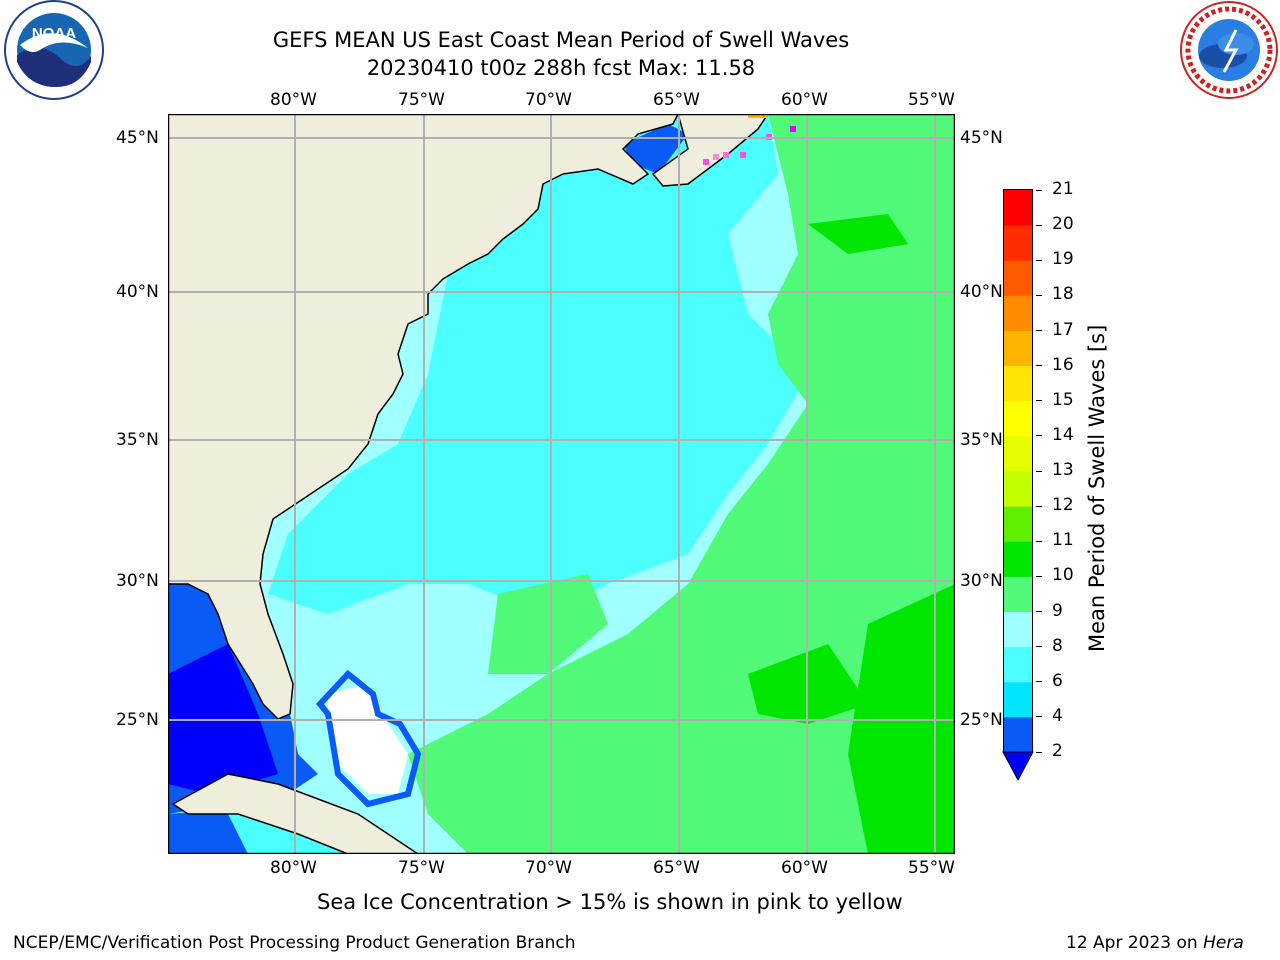 This screenshot has height=960, width=1280. What do you see at coordinates (676, 100) in the screenshot?
I see `lon-label-top-65w: 65°W` at bounding box center [676, 100].